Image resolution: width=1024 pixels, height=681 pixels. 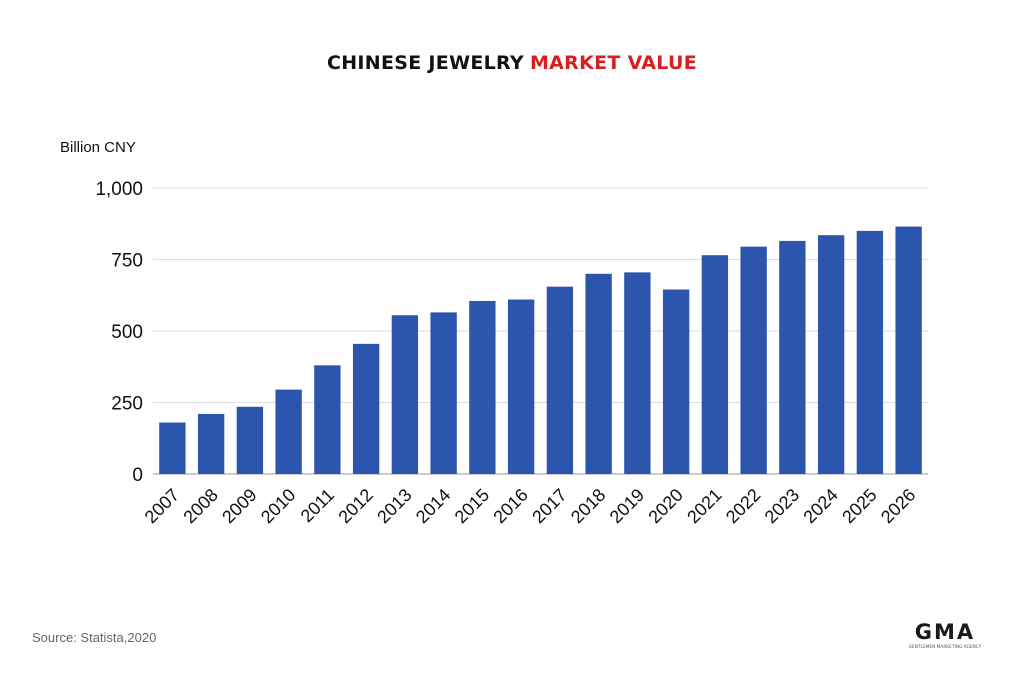 What do you see at coordinates (510, 506) in the screenshot?
I see `x-tick-label: 2016` at bounding box center [510, 506].